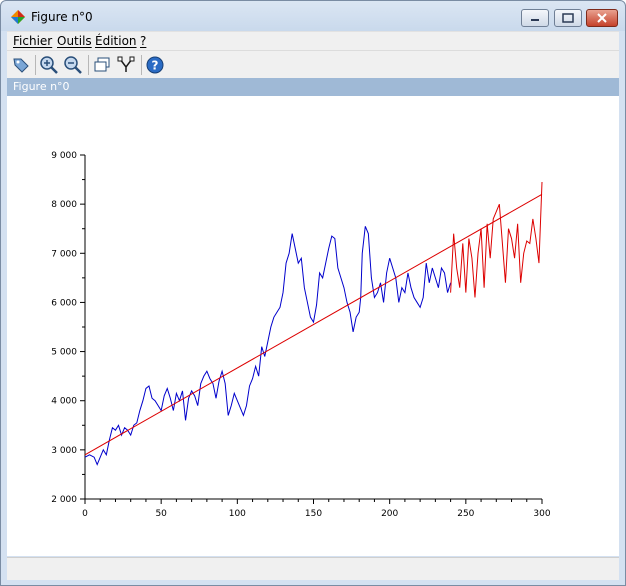 The height and width of the screenshot is (586, 626). What do you see at coordinates (64, 205) in the screenshot?
I see `y-tick-label: 8 000` at bounding box center [64, 205].